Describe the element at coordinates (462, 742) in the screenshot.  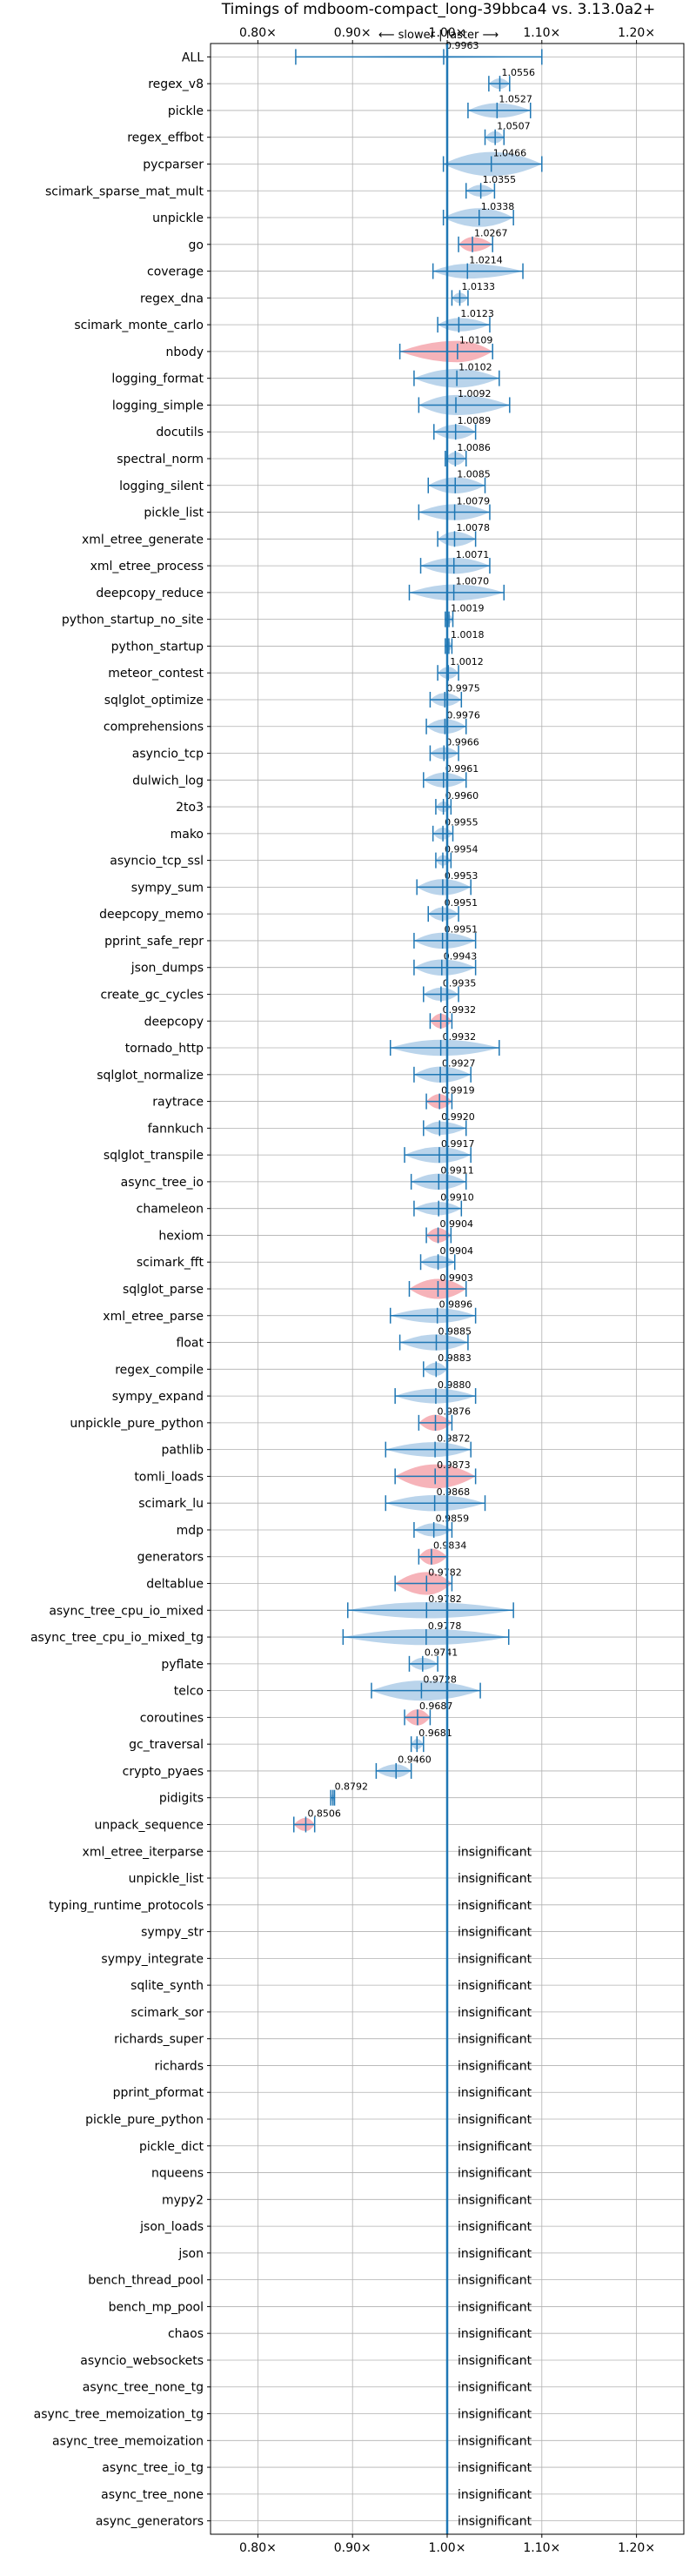
I see `value-label: 0.9966` at that location.